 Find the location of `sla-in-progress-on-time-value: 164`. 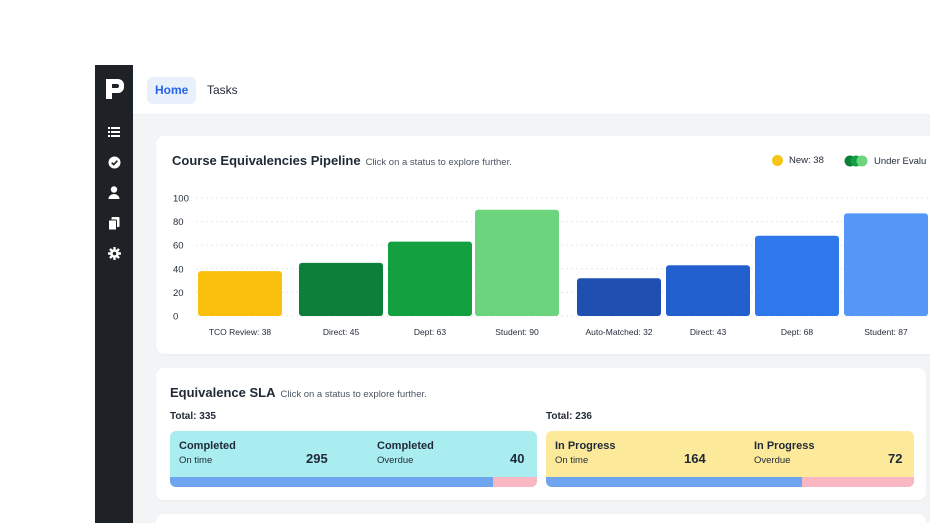

sla-in-progress-on-time-value: 164 is located at coordinates (695, 458).